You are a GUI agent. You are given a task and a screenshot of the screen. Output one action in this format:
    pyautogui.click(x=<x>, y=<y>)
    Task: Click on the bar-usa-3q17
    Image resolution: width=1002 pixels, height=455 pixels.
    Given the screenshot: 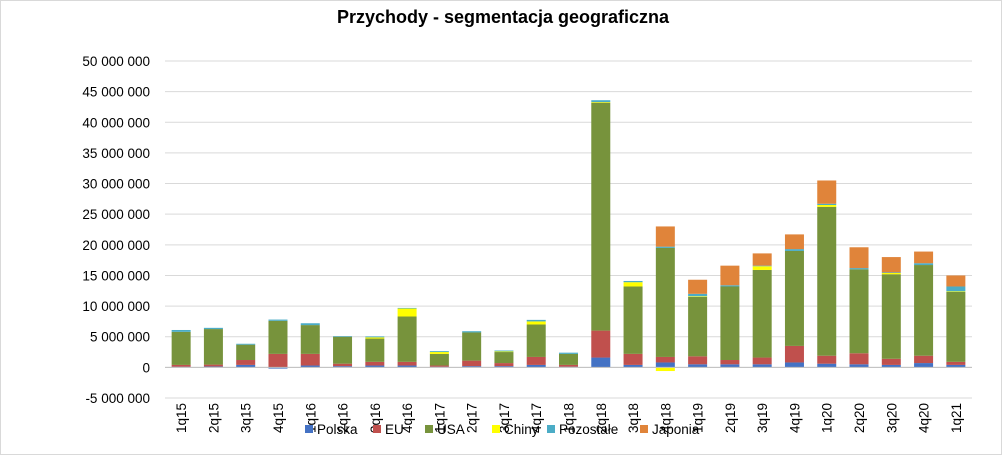 What is the action you would take?
    pyautogui.click(x=504, y=358)
    